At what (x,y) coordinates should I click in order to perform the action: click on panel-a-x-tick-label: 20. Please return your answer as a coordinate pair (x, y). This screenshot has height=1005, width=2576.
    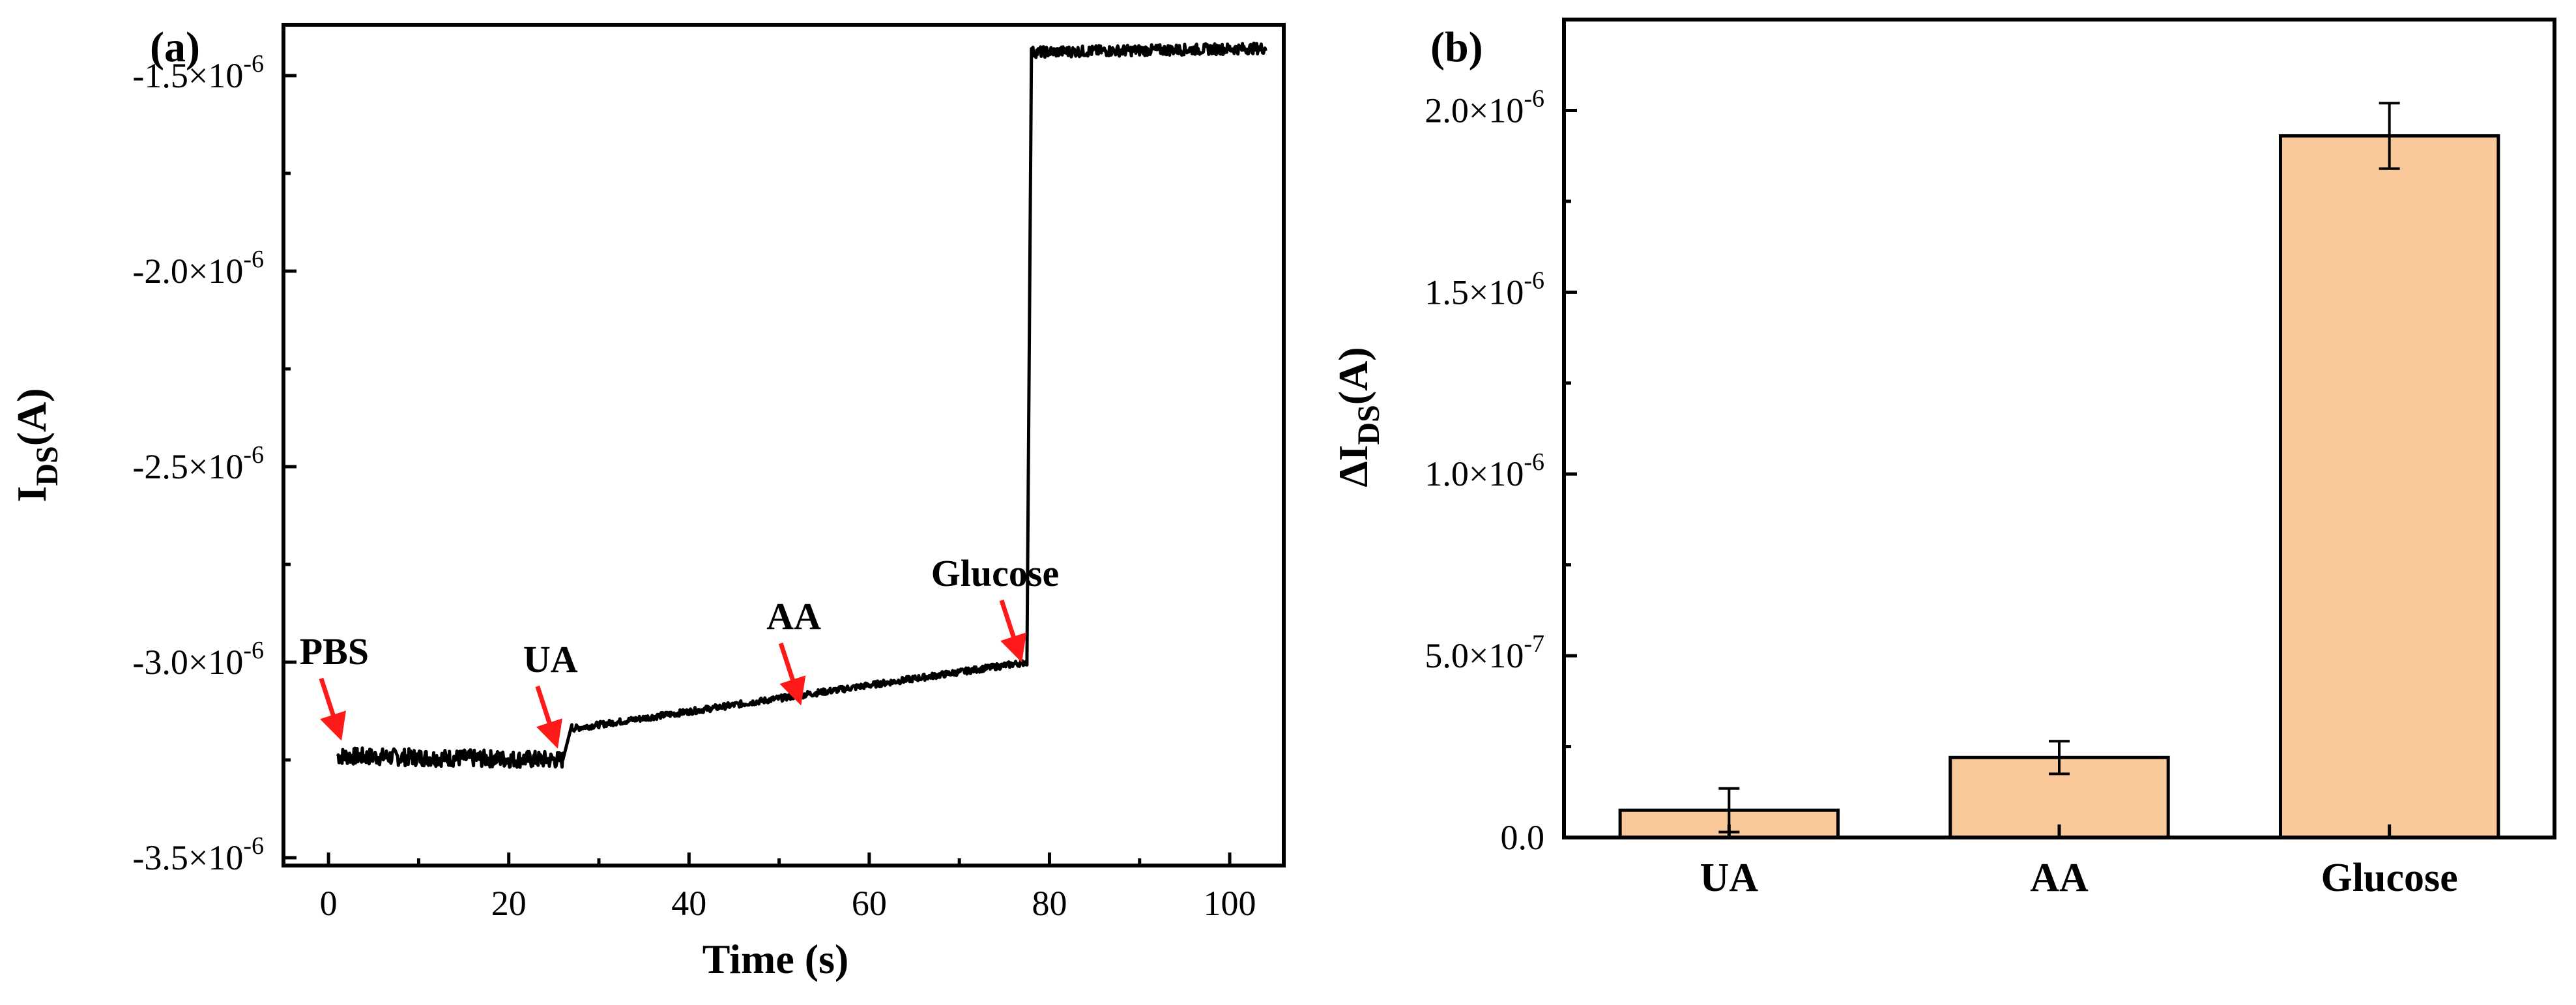
    Looking at the image, I should click on (509, 904).